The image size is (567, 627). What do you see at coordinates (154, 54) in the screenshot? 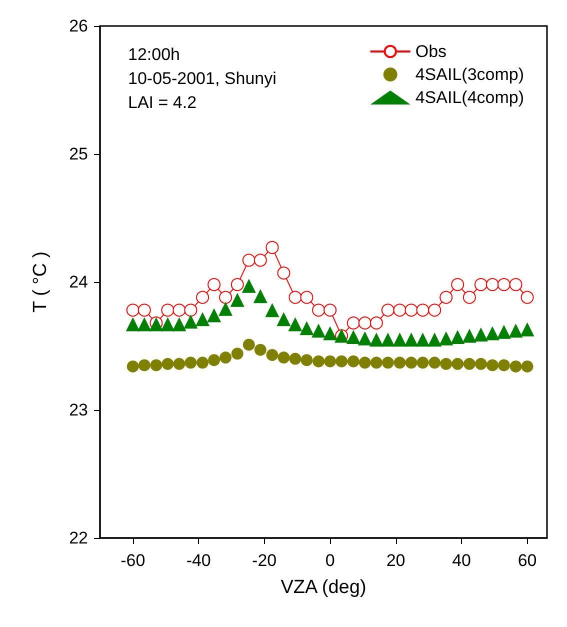
I see `annotation: 12:00h` at bounding box center [154, 54].